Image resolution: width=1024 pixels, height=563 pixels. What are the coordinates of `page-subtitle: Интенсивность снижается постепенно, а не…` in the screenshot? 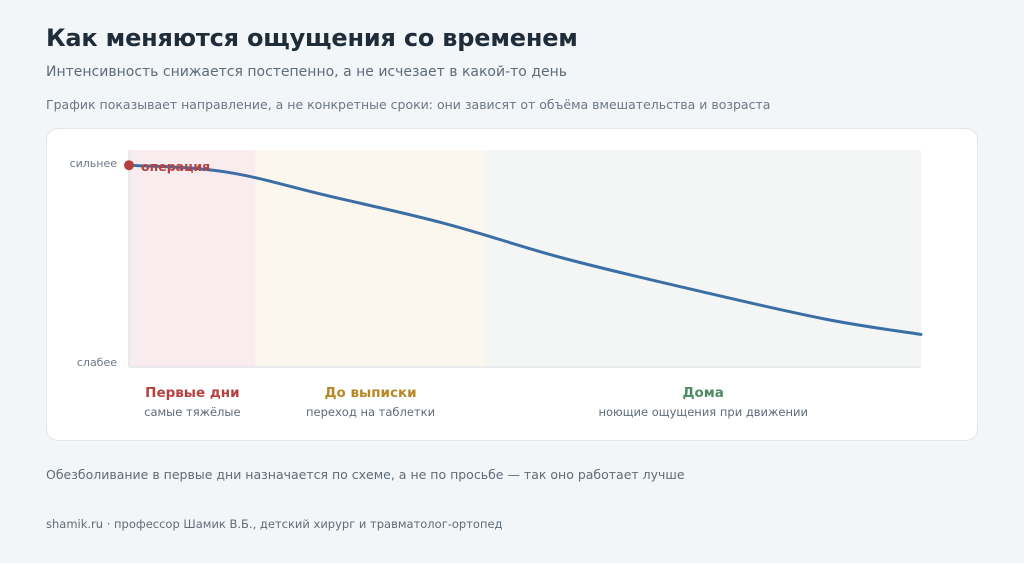 It's located at (307, 72).